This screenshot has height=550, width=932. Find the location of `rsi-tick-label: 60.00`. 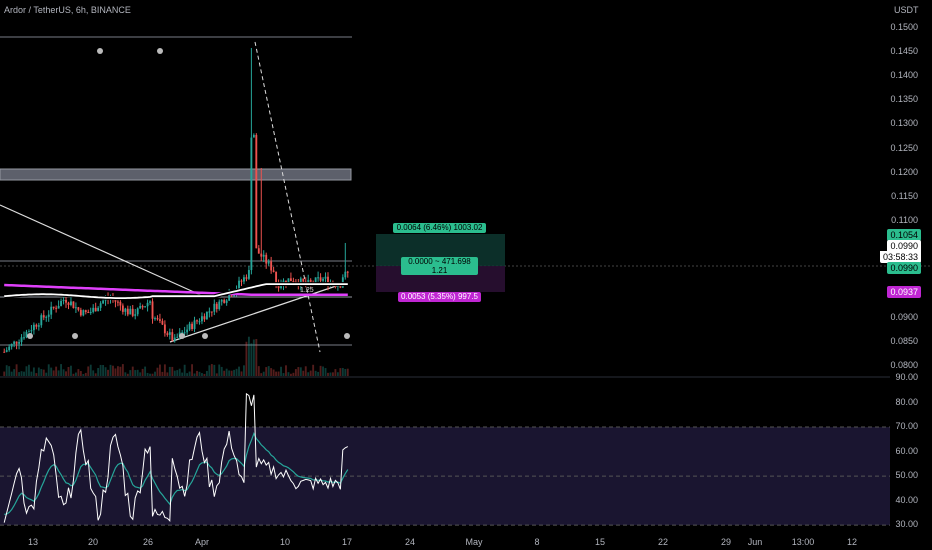

rsi-tick-label: 60.00 is located at coordinates (906, 450).